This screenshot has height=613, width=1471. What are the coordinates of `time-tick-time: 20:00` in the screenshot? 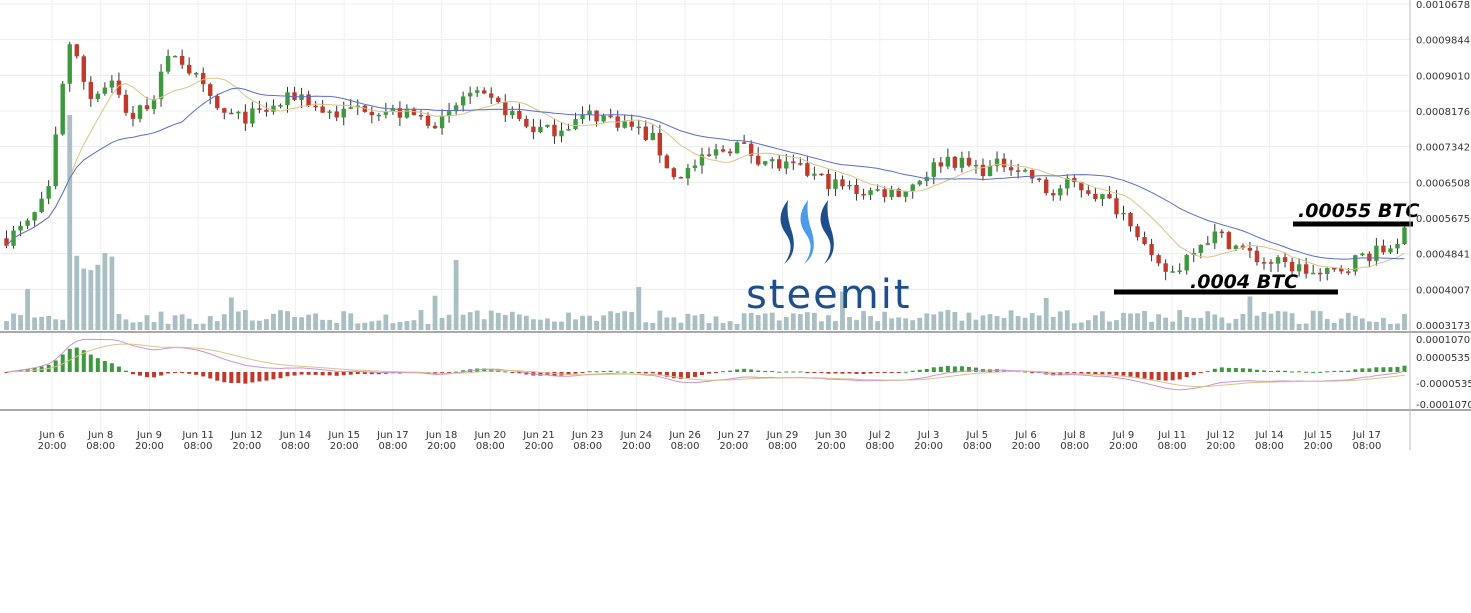 It's located at (928, 446).